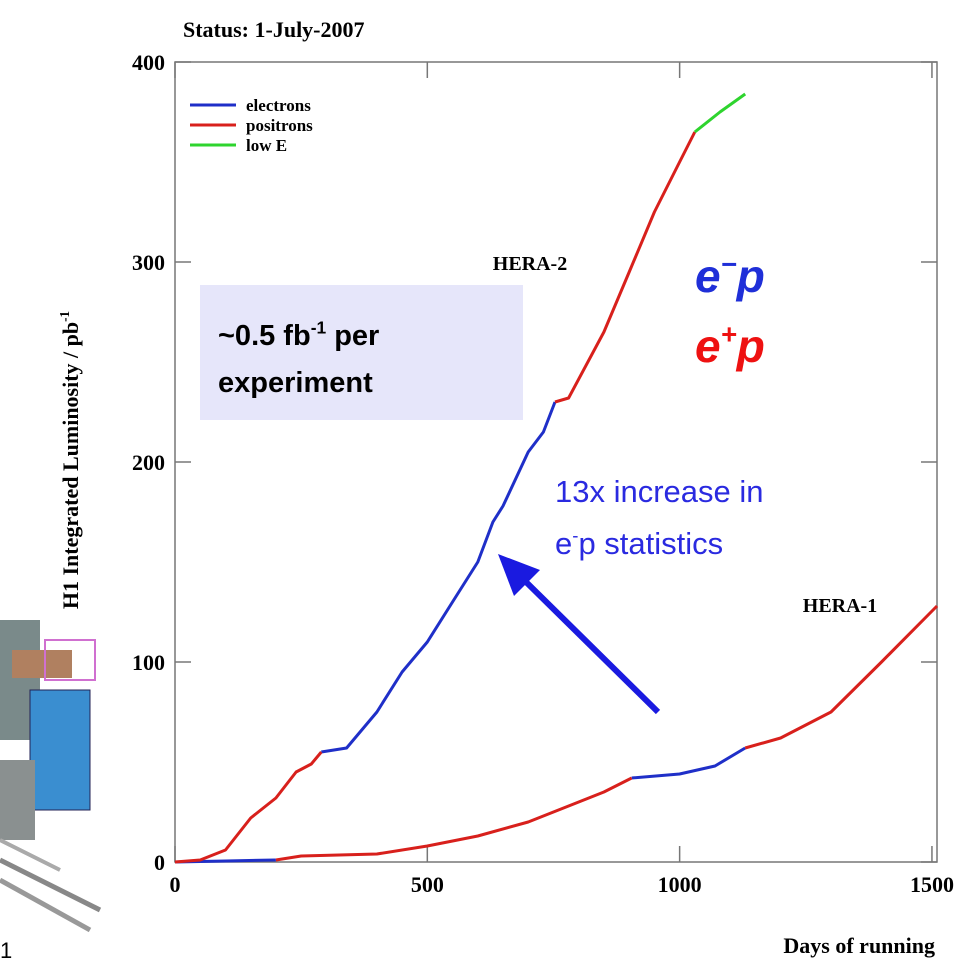  I want to click on text-part: +, so click(729, 334).